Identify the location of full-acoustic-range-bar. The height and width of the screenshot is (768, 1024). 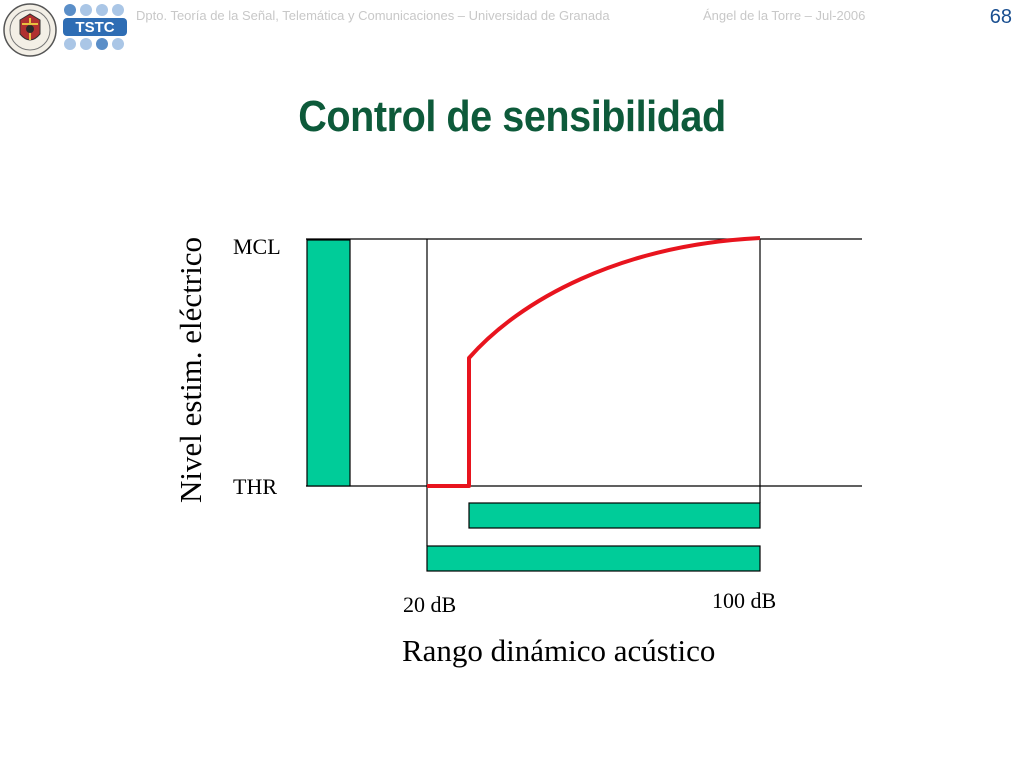
(593, 558).